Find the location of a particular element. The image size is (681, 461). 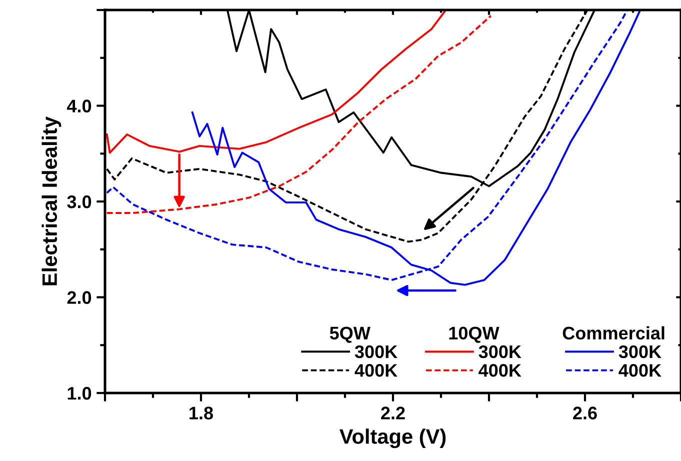

x-tick-label: 2.6 is located at coordinates (585, 413).